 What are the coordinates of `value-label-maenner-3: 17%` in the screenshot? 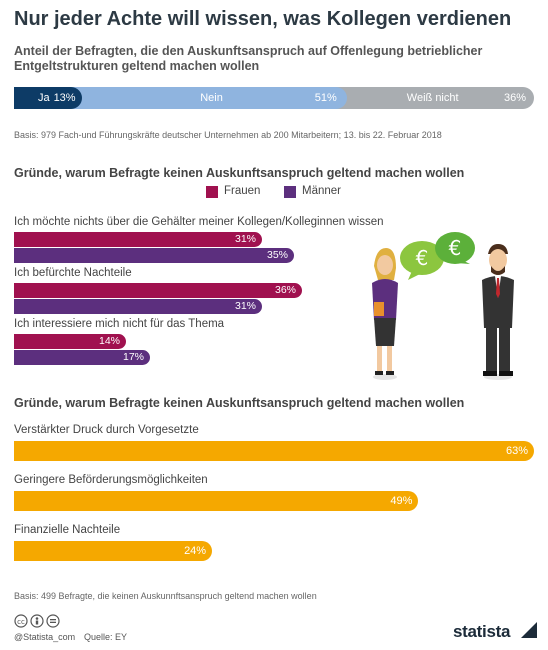 It's located at (133, 357).